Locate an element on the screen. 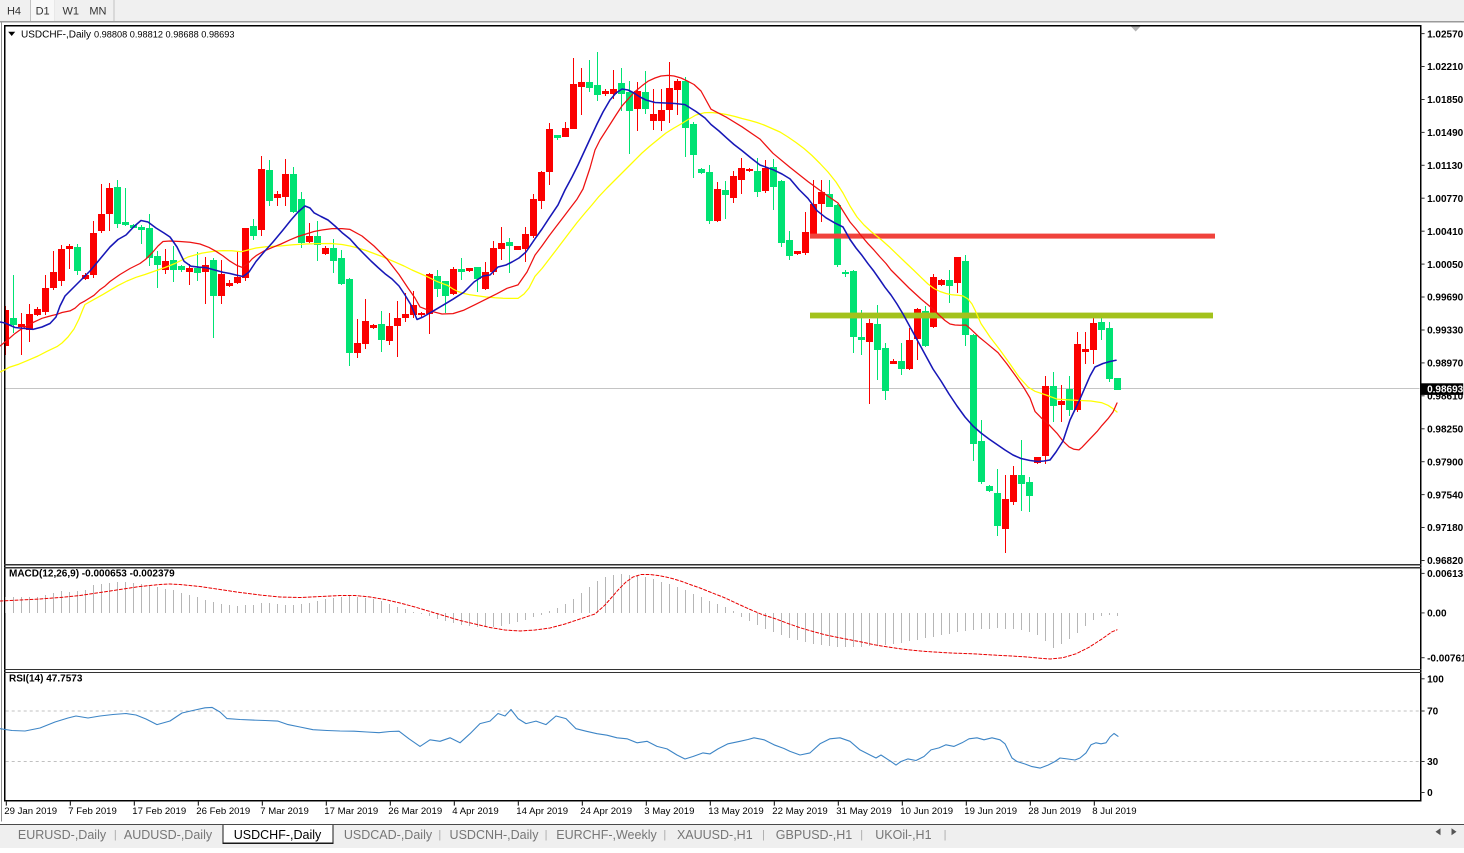 The image size is (1464, 853). svg-text: 0.98610 is located at coordinates (1445, 397).